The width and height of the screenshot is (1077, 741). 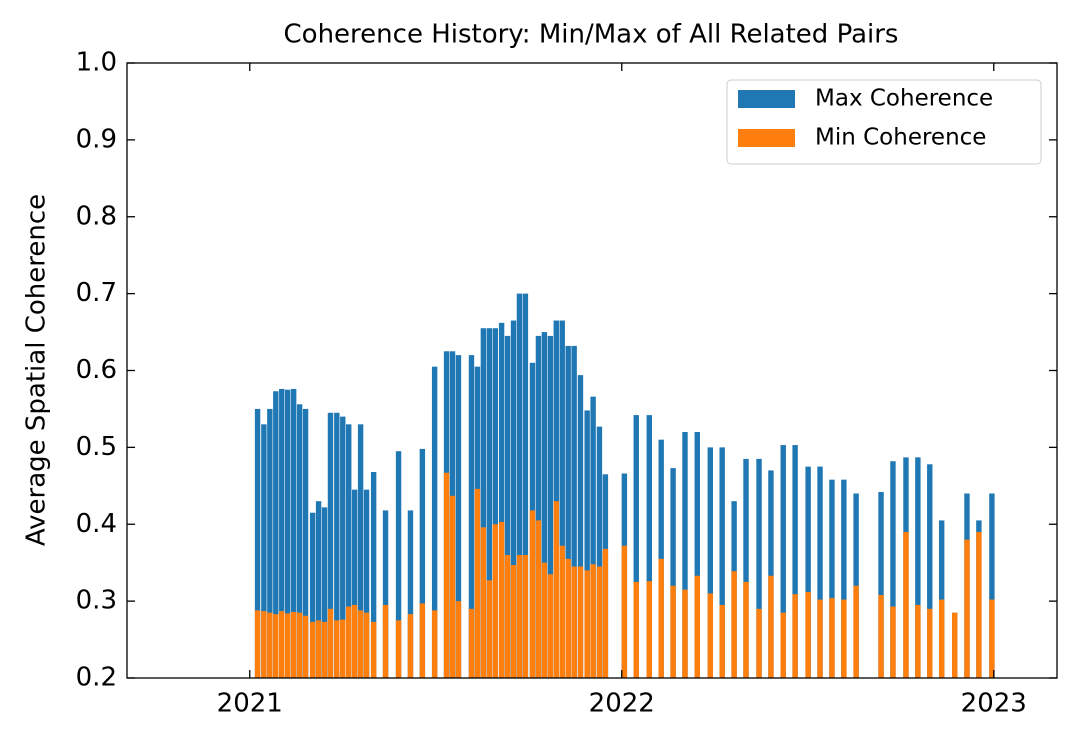 I want to click on x-tick-label: 2023, so click(x=994, y=704).